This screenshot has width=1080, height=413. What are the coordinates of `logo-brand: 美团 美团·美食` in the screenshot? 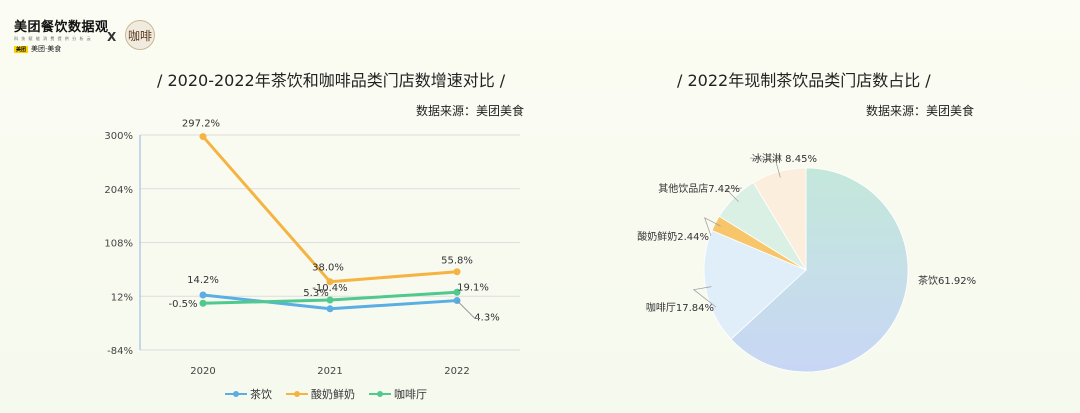 It's located at (64, 49).